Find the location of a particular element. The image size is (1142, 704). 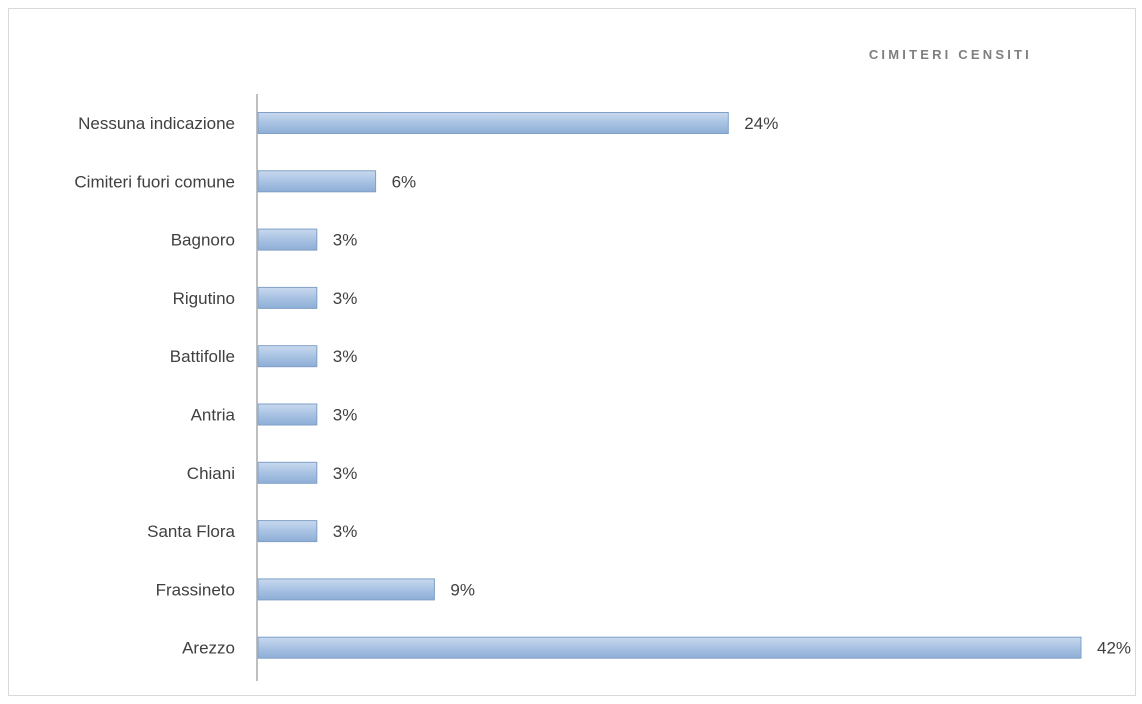

bar-rigutino is located at coordinates (287, 297).